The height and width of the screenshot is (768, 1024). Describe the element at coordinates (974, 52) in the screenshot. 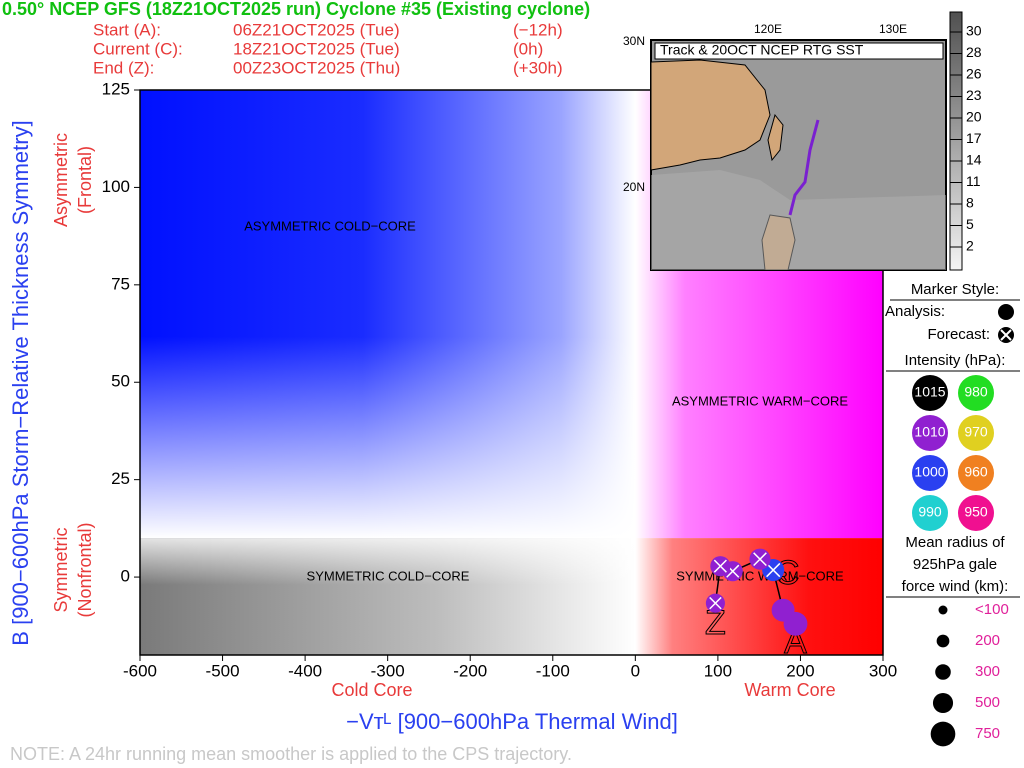

I see `colorbar-label: 28` at that location.